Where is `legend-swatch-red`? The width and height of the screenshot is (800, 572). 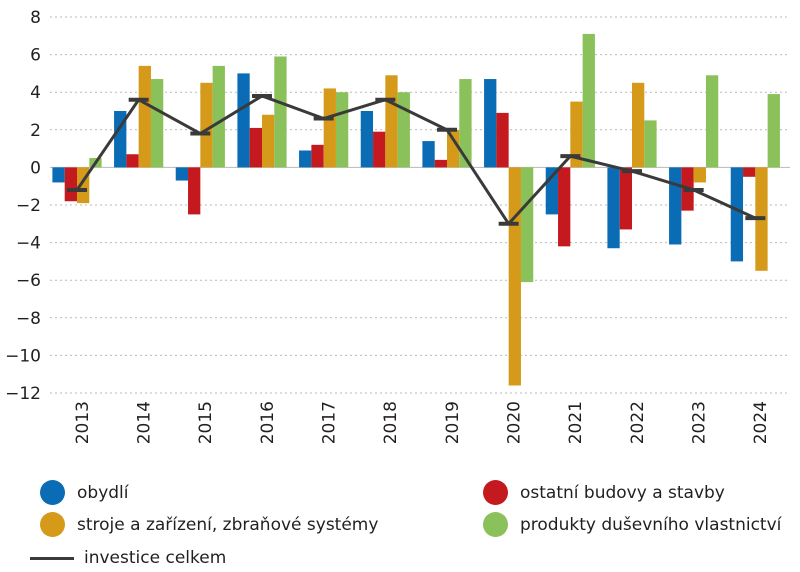
legend-swatch-red is located at coordinates (495, 492).